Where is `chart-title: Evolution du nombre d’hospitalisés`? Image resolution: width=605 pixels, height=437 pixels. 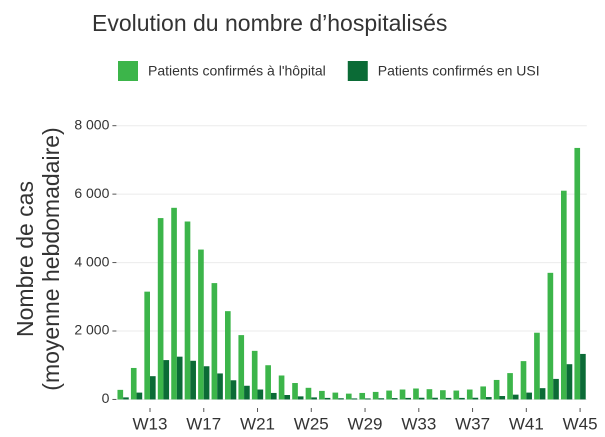 chart-title: Evolution du nombre d’hospitalisés is located at coordinates (269, 23).